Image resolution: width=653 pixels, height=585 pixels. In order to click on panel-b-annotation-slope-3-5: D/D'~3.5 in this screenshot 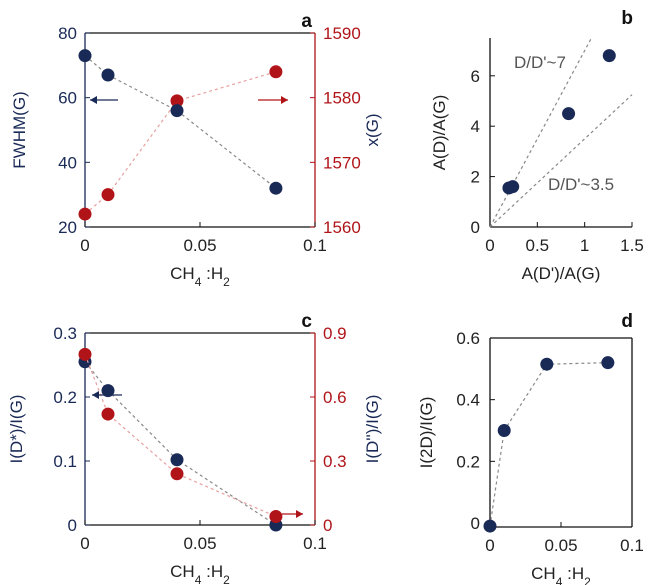, I will do `click(581, 184)`.